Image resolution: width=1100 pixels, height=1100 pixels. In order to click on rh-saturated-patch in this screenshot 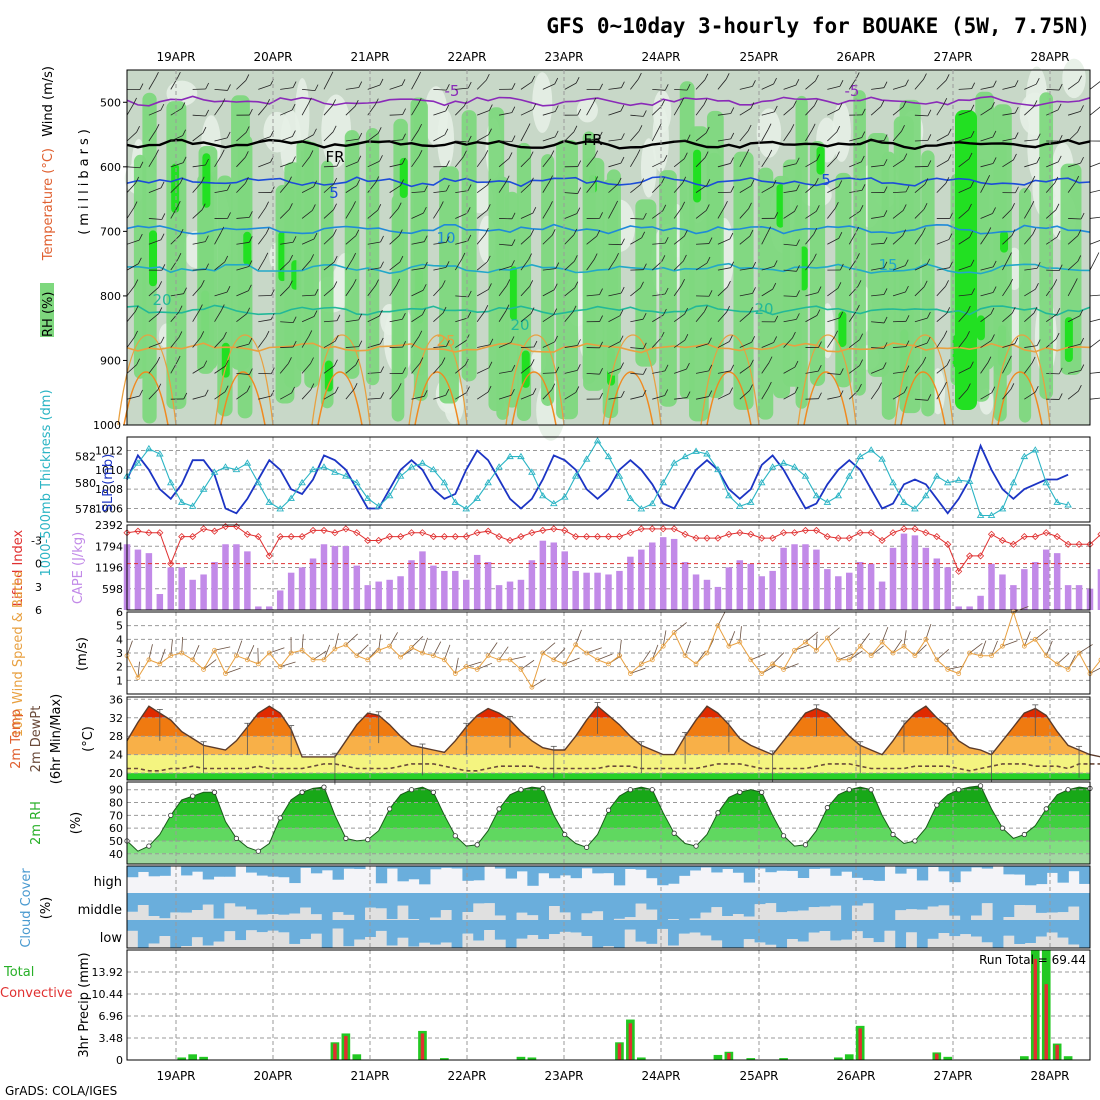, I will do `click(225, 360)`.